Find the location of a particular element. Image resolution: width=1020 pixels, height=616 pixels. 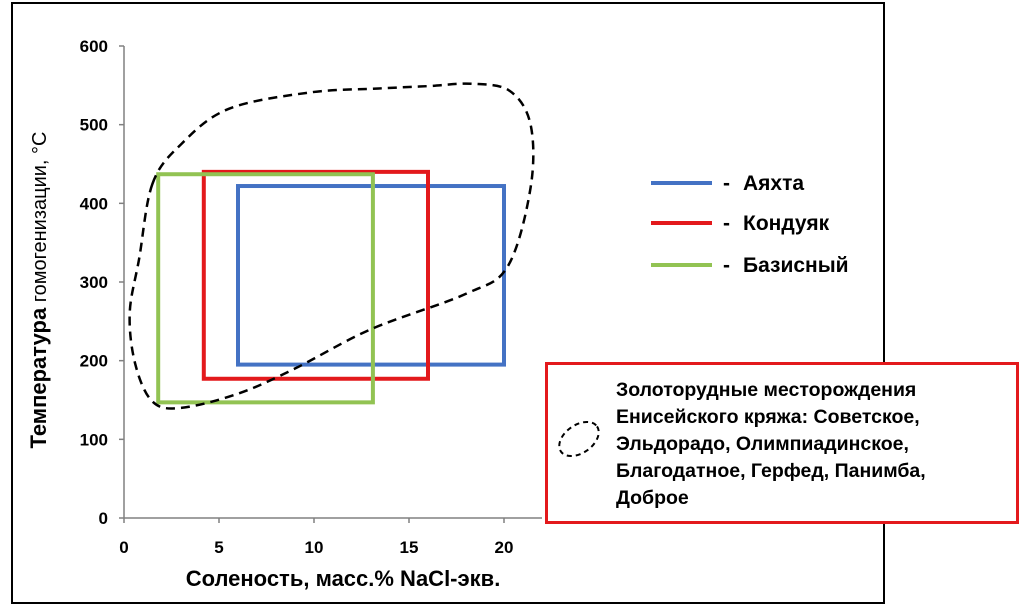

y-axis-title-unit: °С is located at coordinates (40, 143).